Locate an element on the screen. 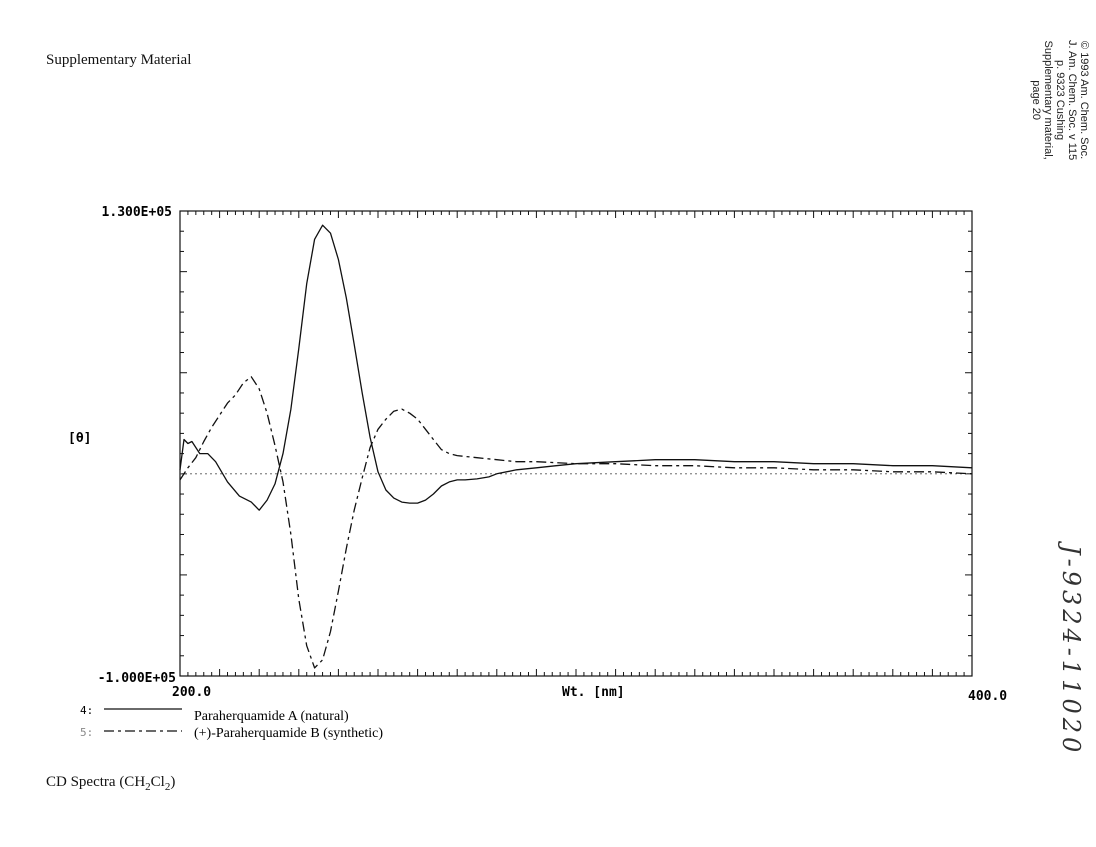 This screenshot has width=1096, height=847. figure-caption: CD Spectra (CH2Cl2) is located at coordinates (110, 783).